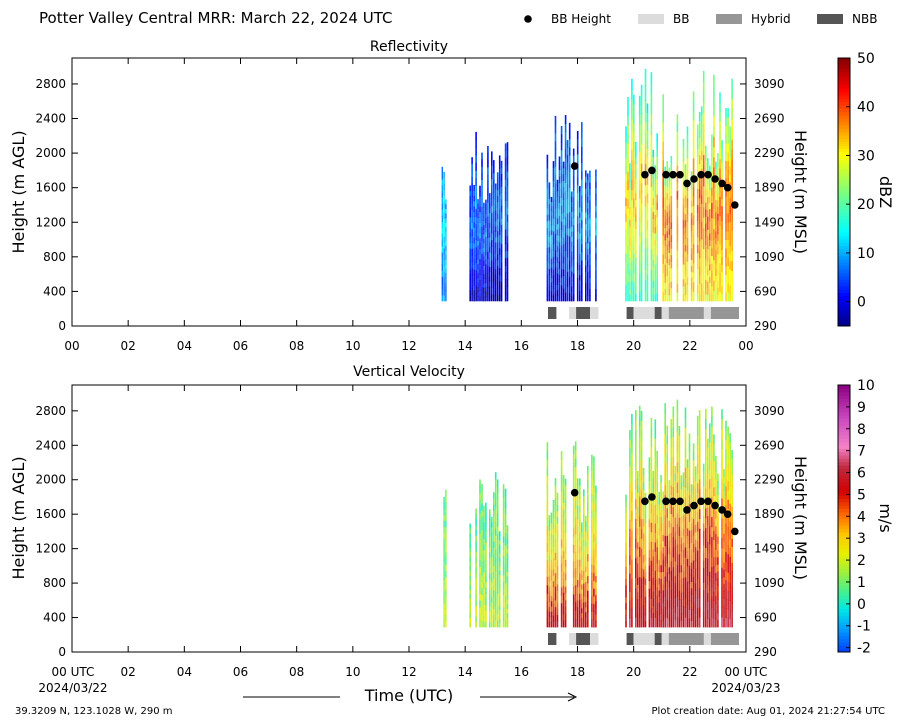 The height and width of the screenshot is (725, 900). What do you see at coordinates (769, 257) in the screenshot?
I see `right-y-tick-label: 1090` at bounding box center [769, 257].